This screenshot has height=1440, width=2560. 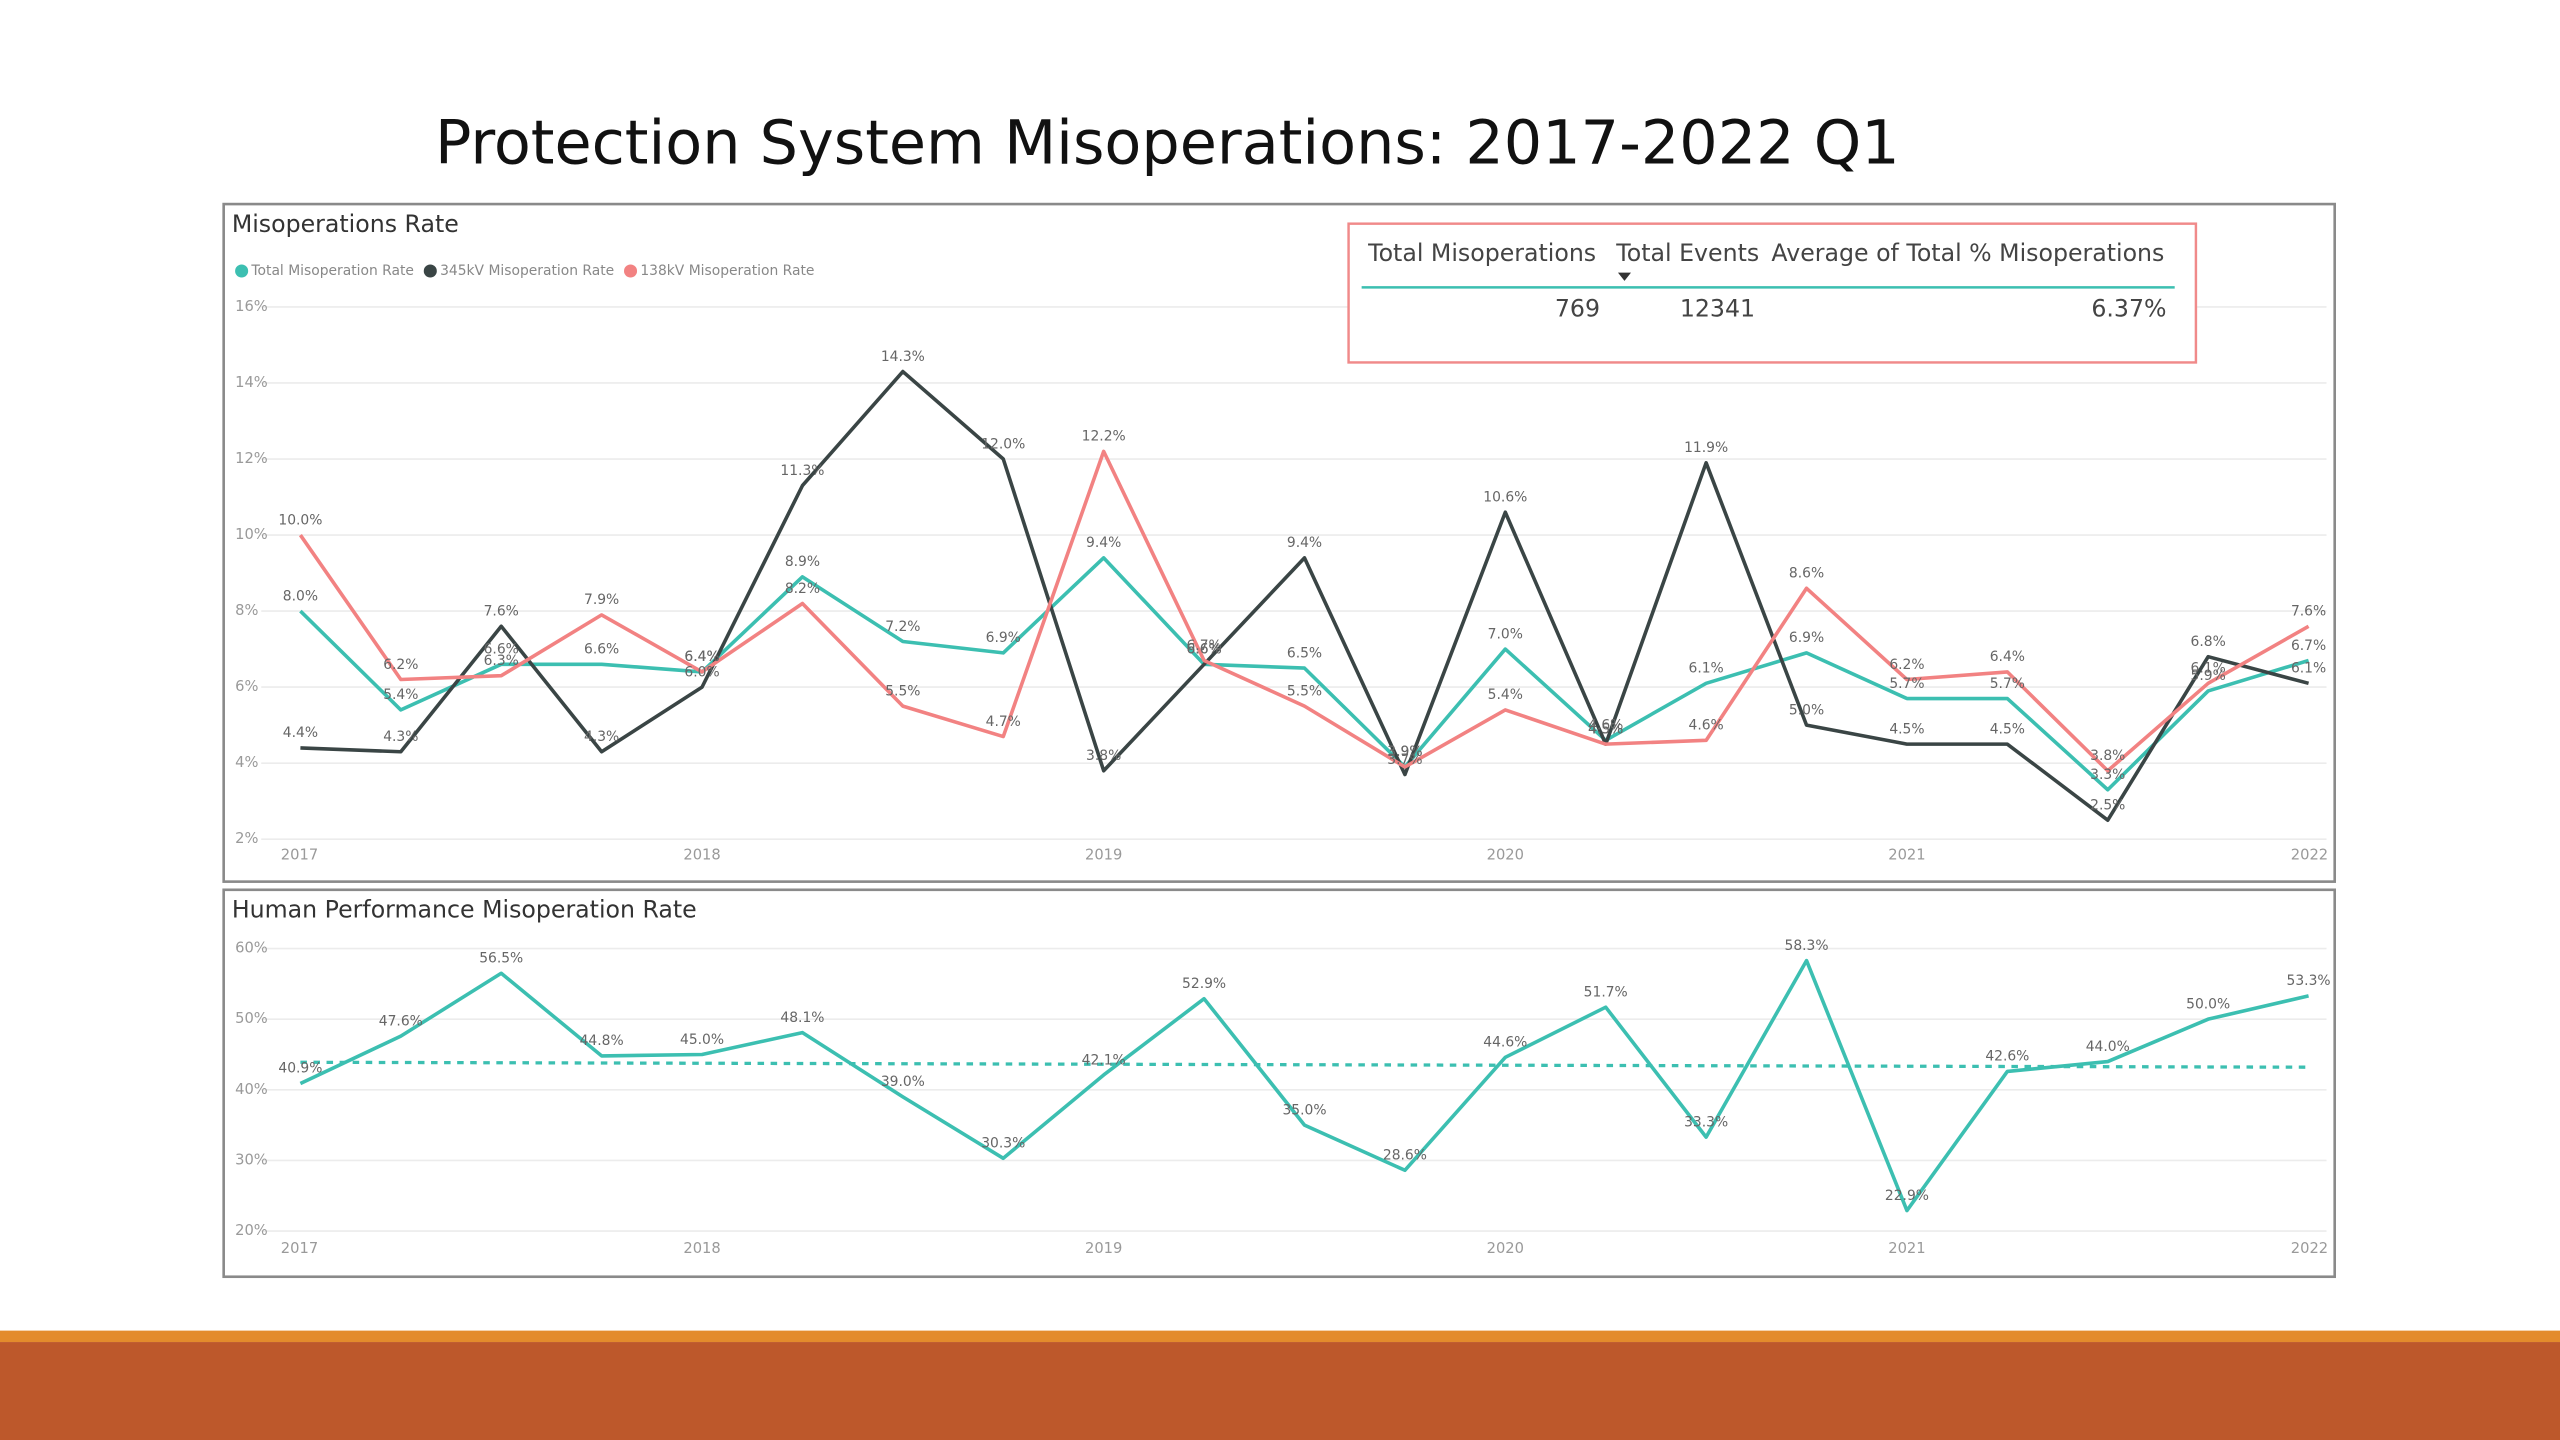 What do you see at coordinates (527, 271) in the screenshot?
I see `legend-label: 345kV Misoperation Rate` at bounding box center [527, 271].